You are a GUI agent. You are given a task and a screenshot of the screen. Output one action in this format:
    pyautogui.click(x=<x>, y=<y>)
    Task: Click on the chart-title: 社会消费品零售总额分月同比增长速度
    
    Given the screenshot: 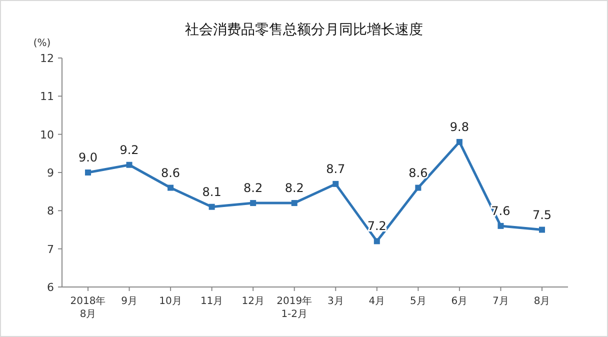 What is the action you would take?
    pyautogui.click(x=304, y=30)
    